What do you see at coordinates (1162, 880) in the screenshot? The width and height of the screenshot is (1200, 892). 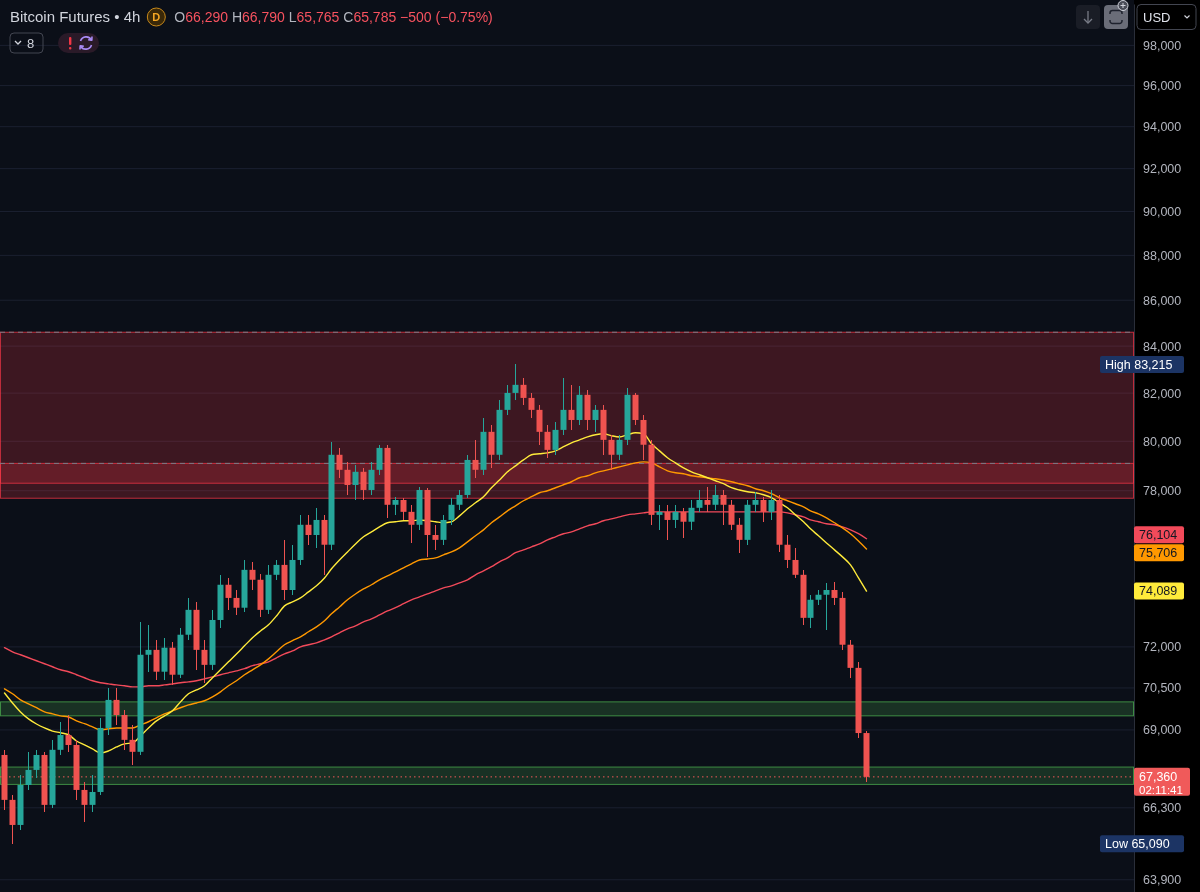 I see `y-tick-label: 63,900` at bounding box center [1162, 880].